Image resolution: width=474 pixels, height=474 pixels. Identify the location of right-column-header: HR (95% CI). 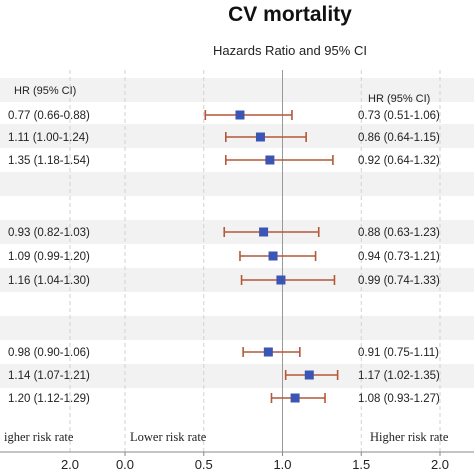
(399, 99).